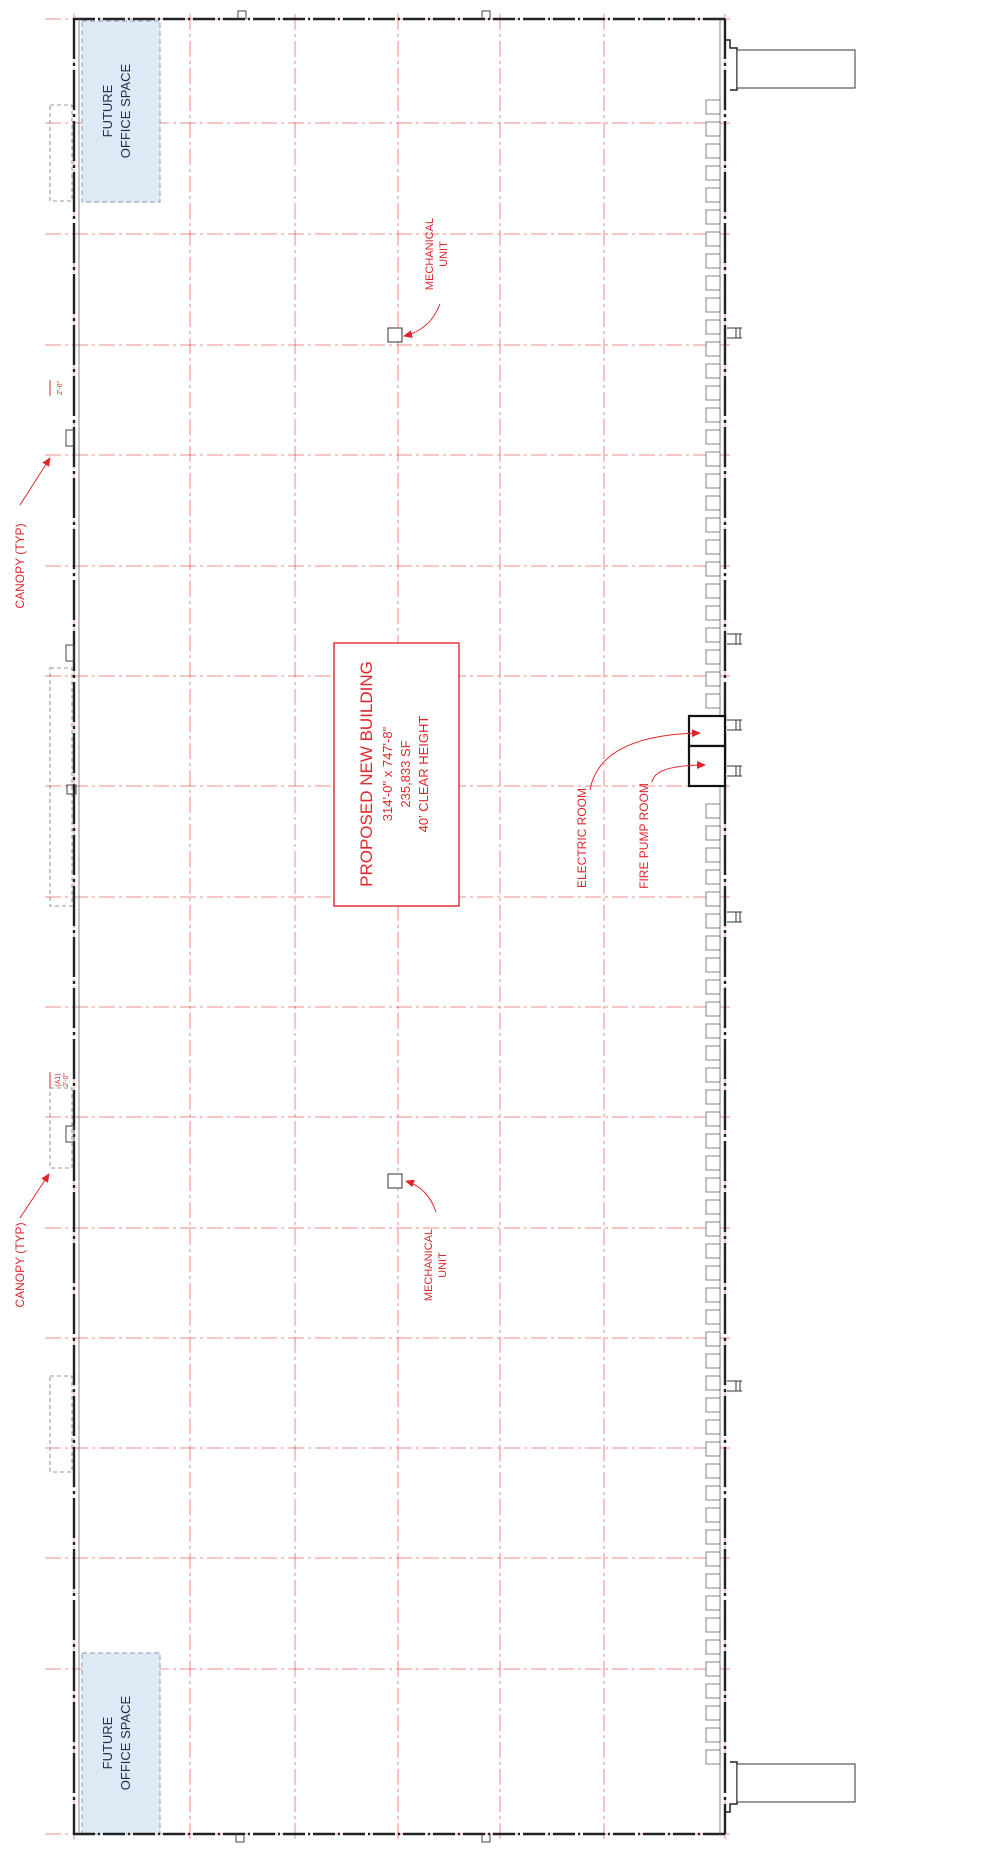  Describe the element at coordinates (422, 321) in the screenshot. I see `mechanical-leader-top` at that location.